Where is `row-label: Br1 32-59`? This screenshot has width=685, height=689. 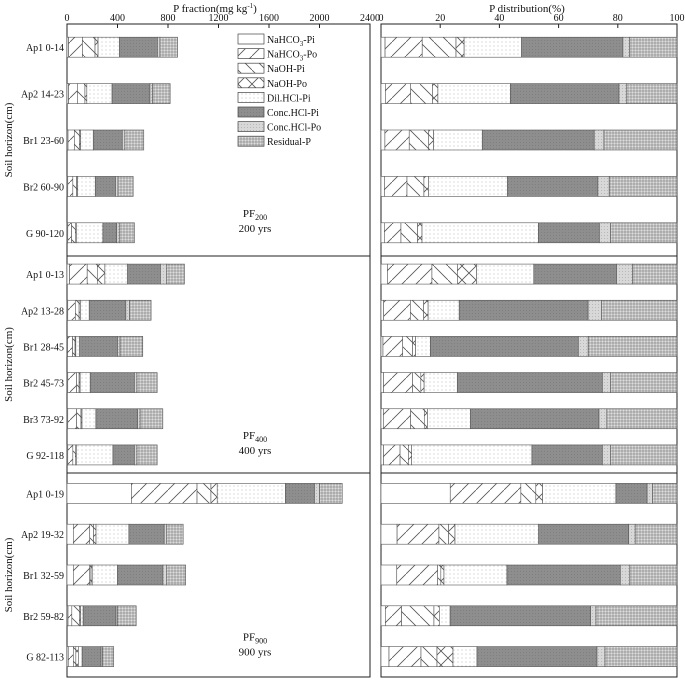 row-label: Br1 32-59 is located at coordinates (43, 576).